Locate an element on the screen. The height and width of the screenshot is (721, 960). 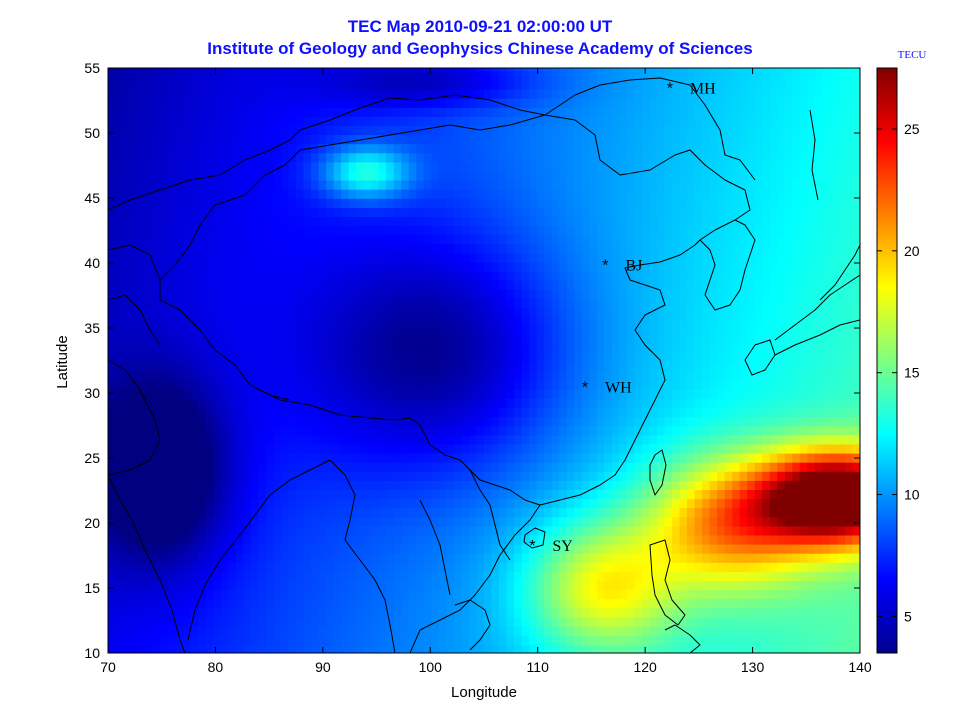
himalaya-border is located at coordinates (350, 412).